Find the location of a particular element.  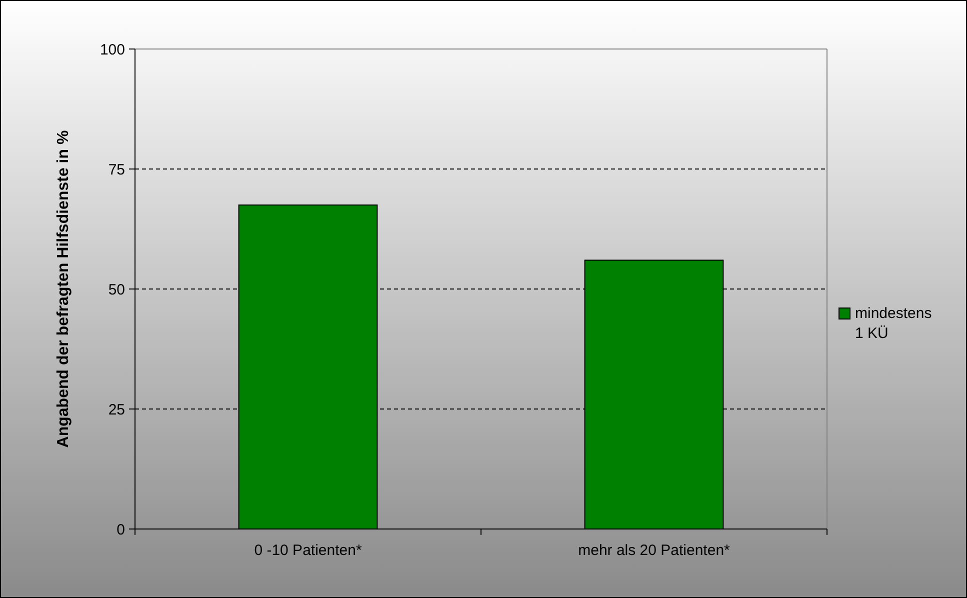

y-tick-label: 25 is located at coordinates (116, 409).